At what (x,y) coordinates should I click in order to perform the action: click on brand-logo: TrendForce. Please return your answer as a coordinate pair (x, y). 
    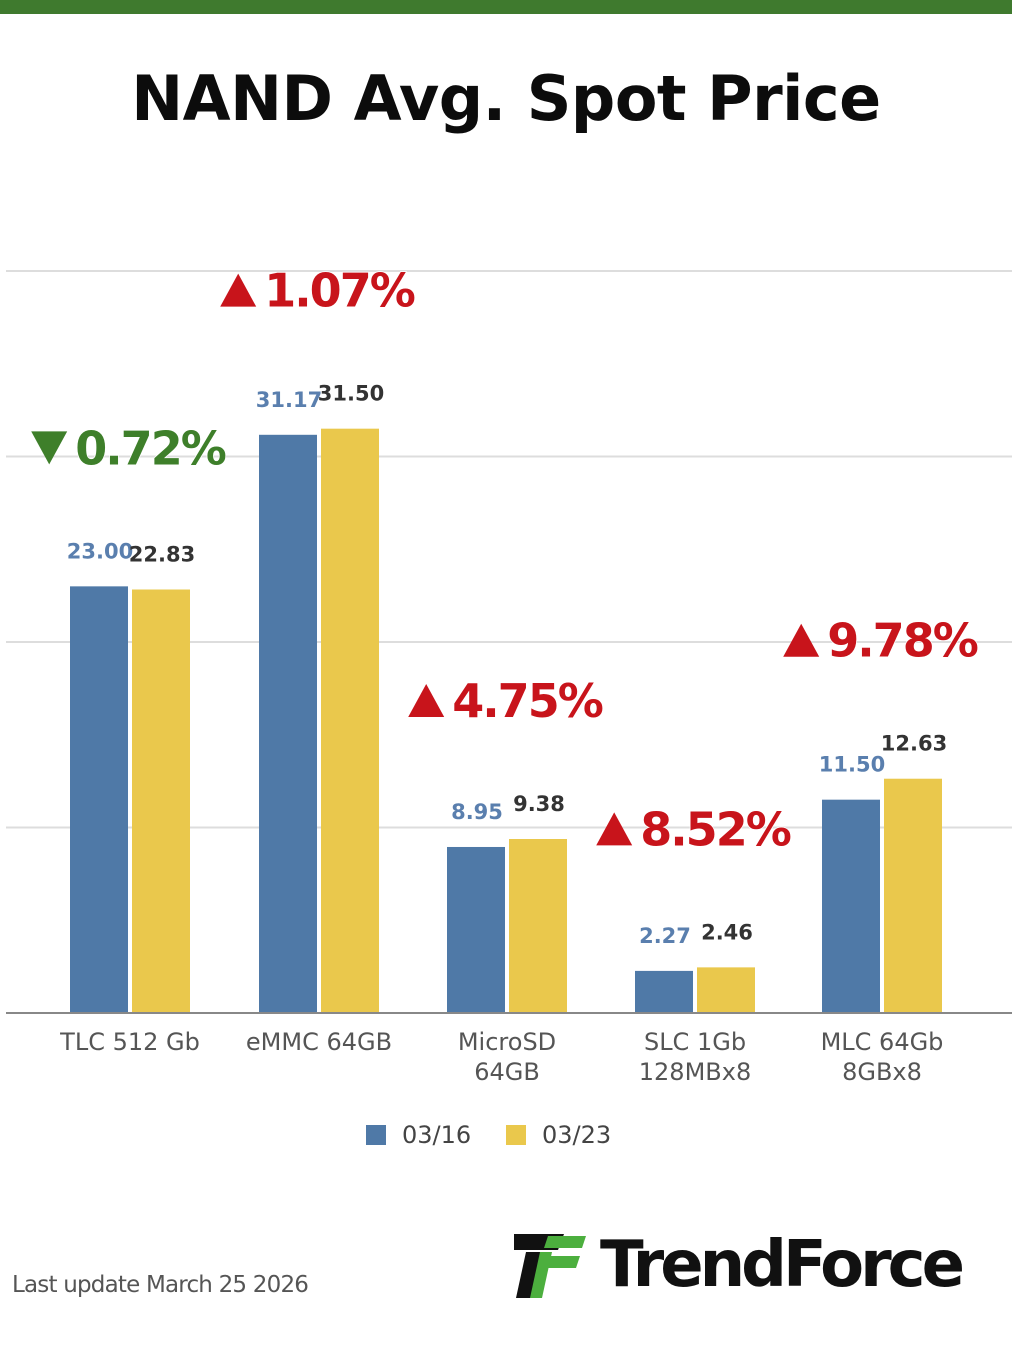
    Looking at the image, I should click on (757, 1265).